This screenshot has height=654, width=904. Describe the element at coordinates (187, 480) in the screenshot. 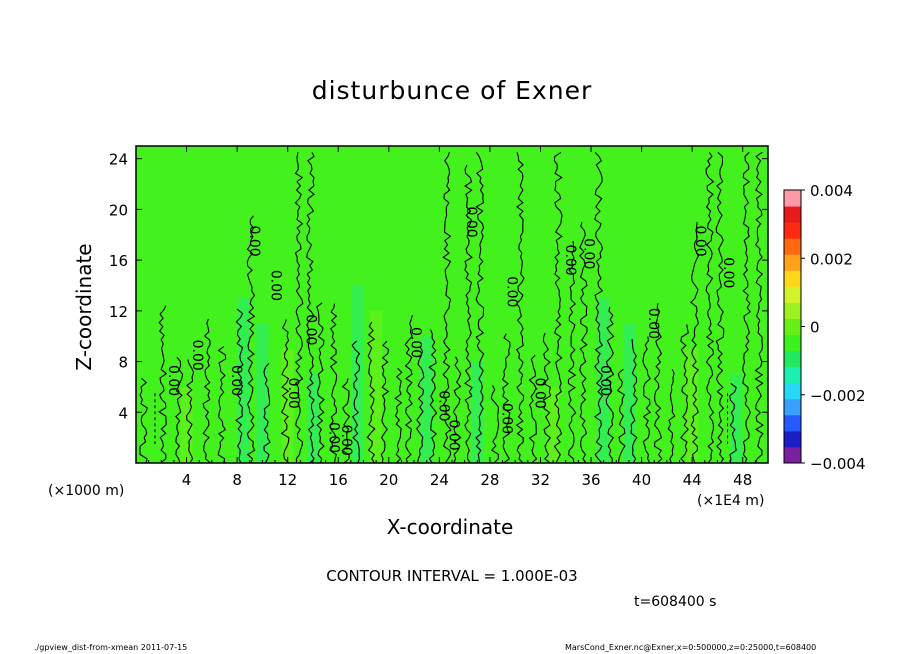

I see `x-tick-label: 4` at that location.